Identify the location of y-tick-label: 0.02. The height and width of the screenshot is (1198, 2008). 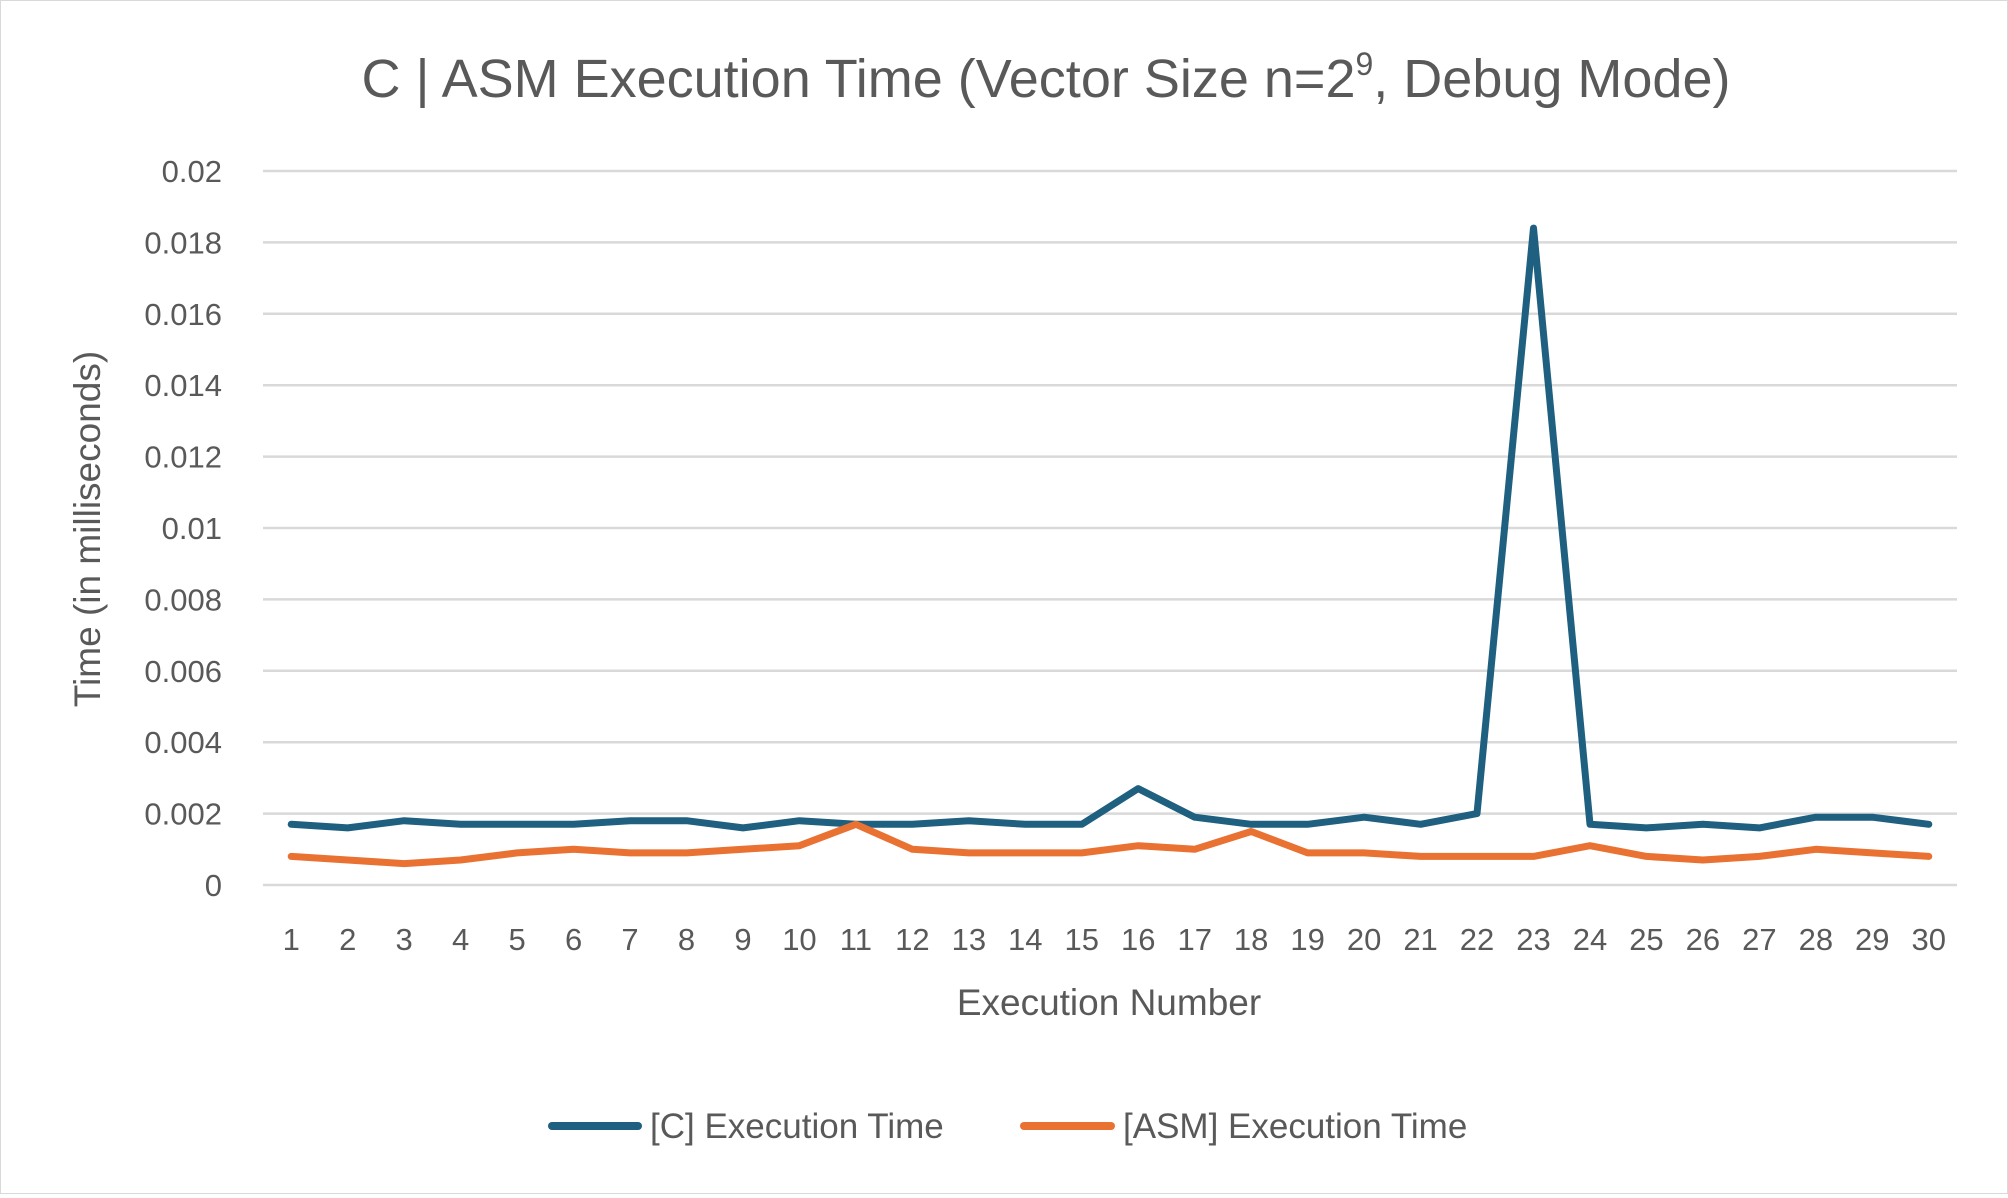
(192, 171).